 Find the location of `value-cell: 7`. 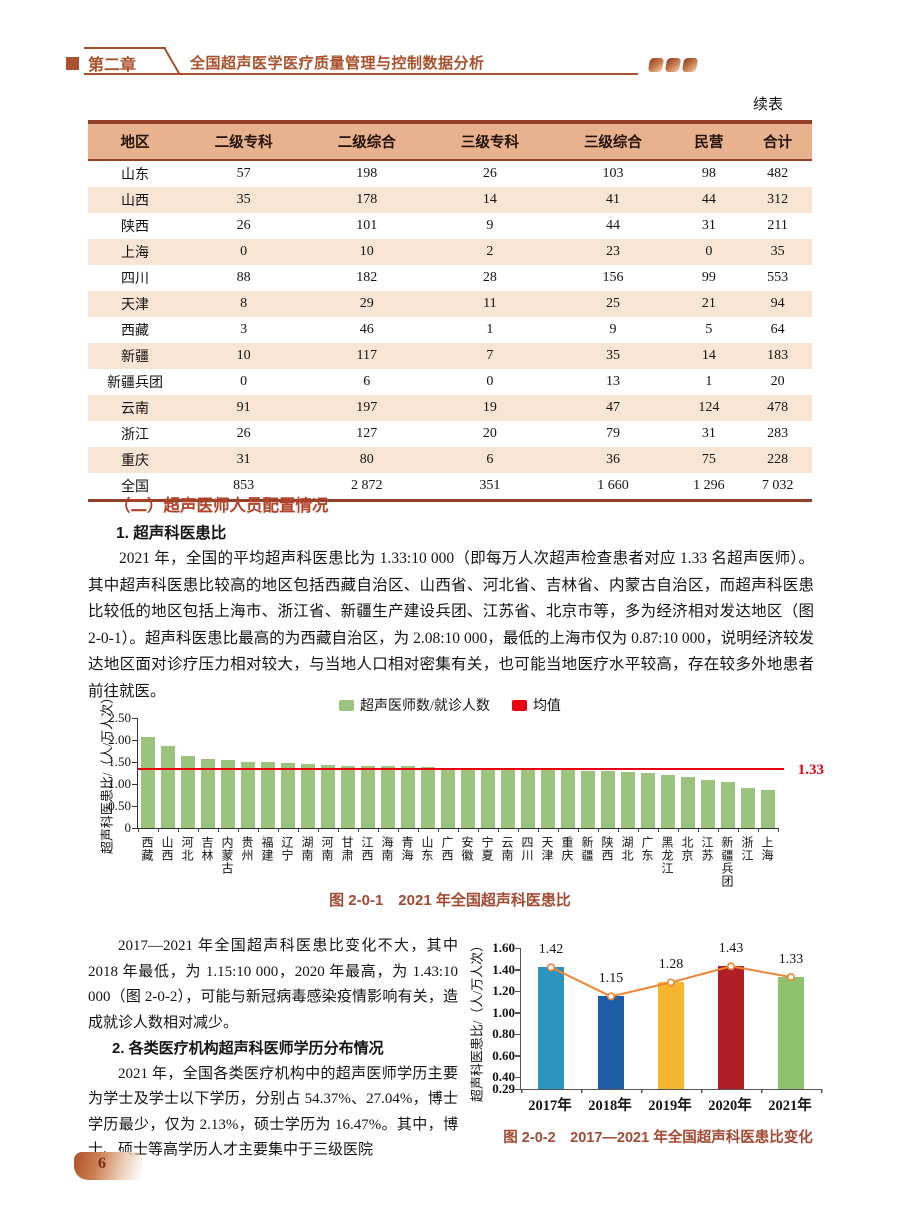

value-cell: 7 is located at coordinates (490, 356).